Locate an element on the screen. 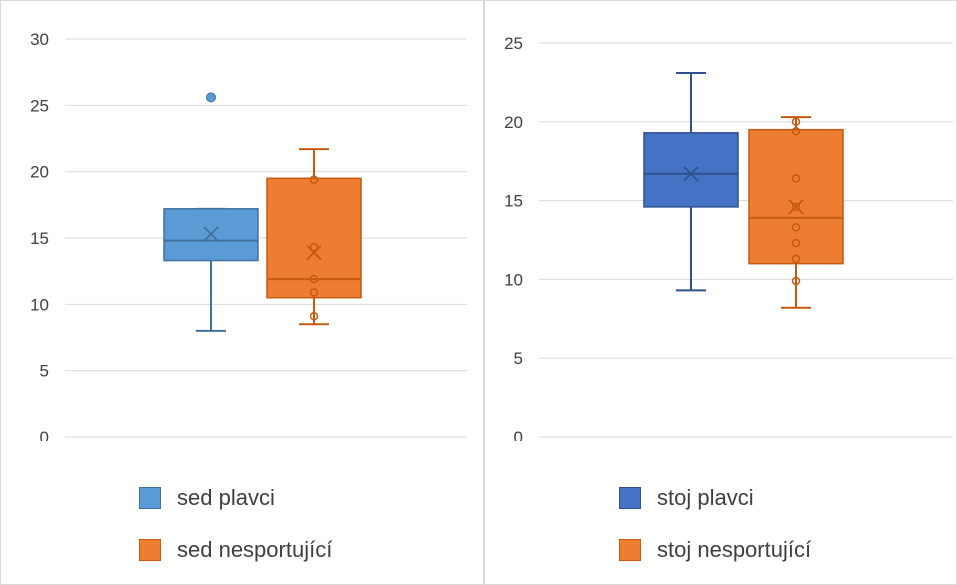 The height and width of the screenshot is (585, 957). legend-item-sed-nesportujici: sed nesportující is located at coordinates (235, 550).